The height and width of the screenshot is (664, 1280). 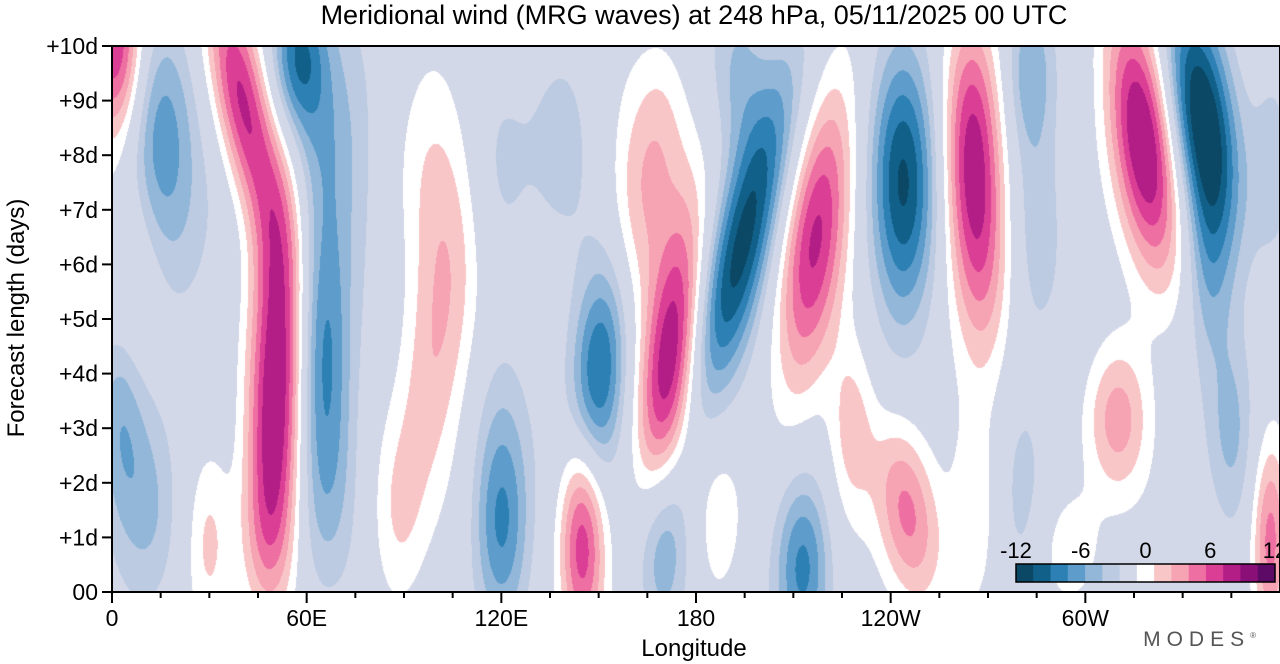 I want to click on colorbar-label: 12, so click(x=1271, y=550).